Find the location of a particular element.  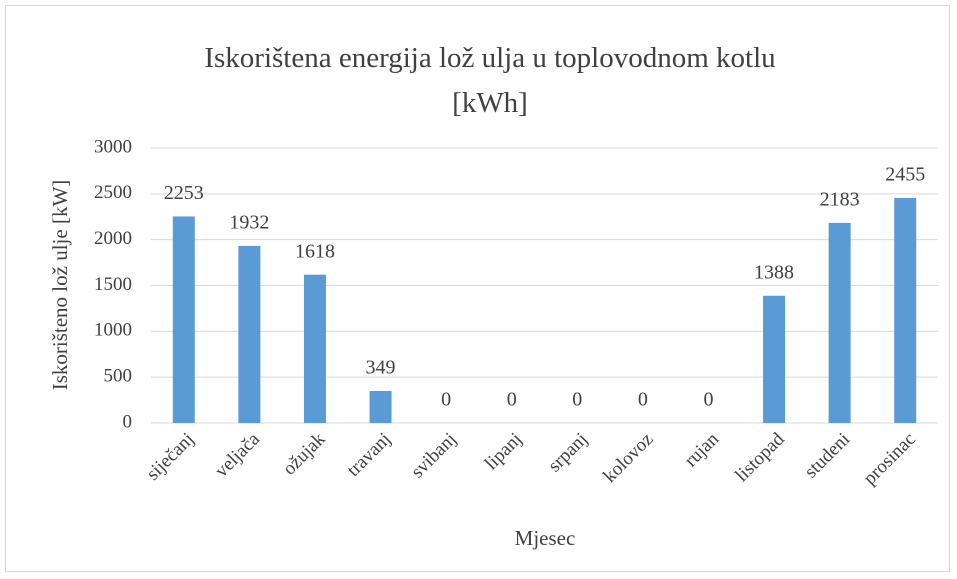

x-tick-label: prosinac is located at coordinates (889, 459).